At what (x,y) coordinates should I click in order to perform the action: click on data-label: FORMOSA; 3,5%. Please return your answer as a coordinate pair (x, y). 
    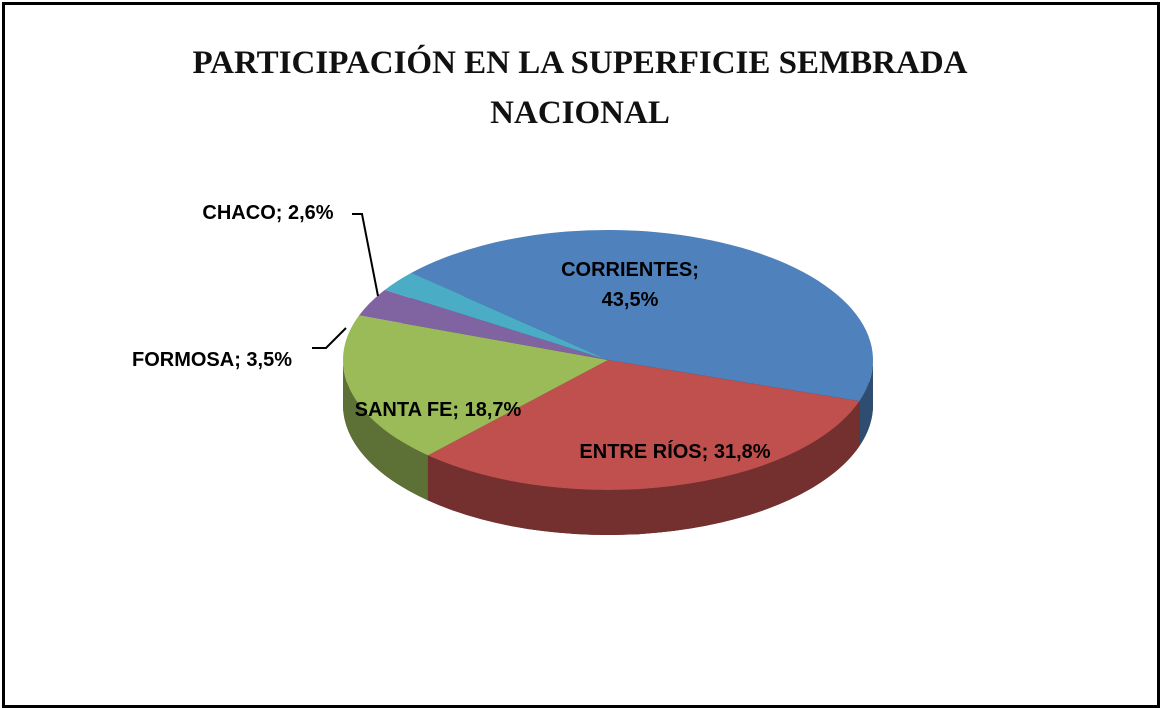
    Looking at the image, I should click on (212, 360).